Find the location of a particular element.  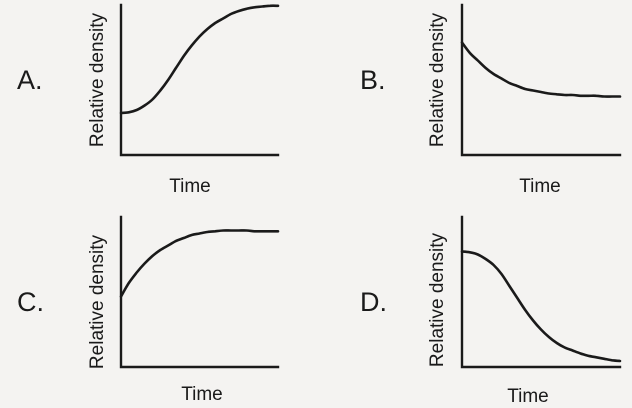

option-letter: B. is located at coordinates (373, 80).